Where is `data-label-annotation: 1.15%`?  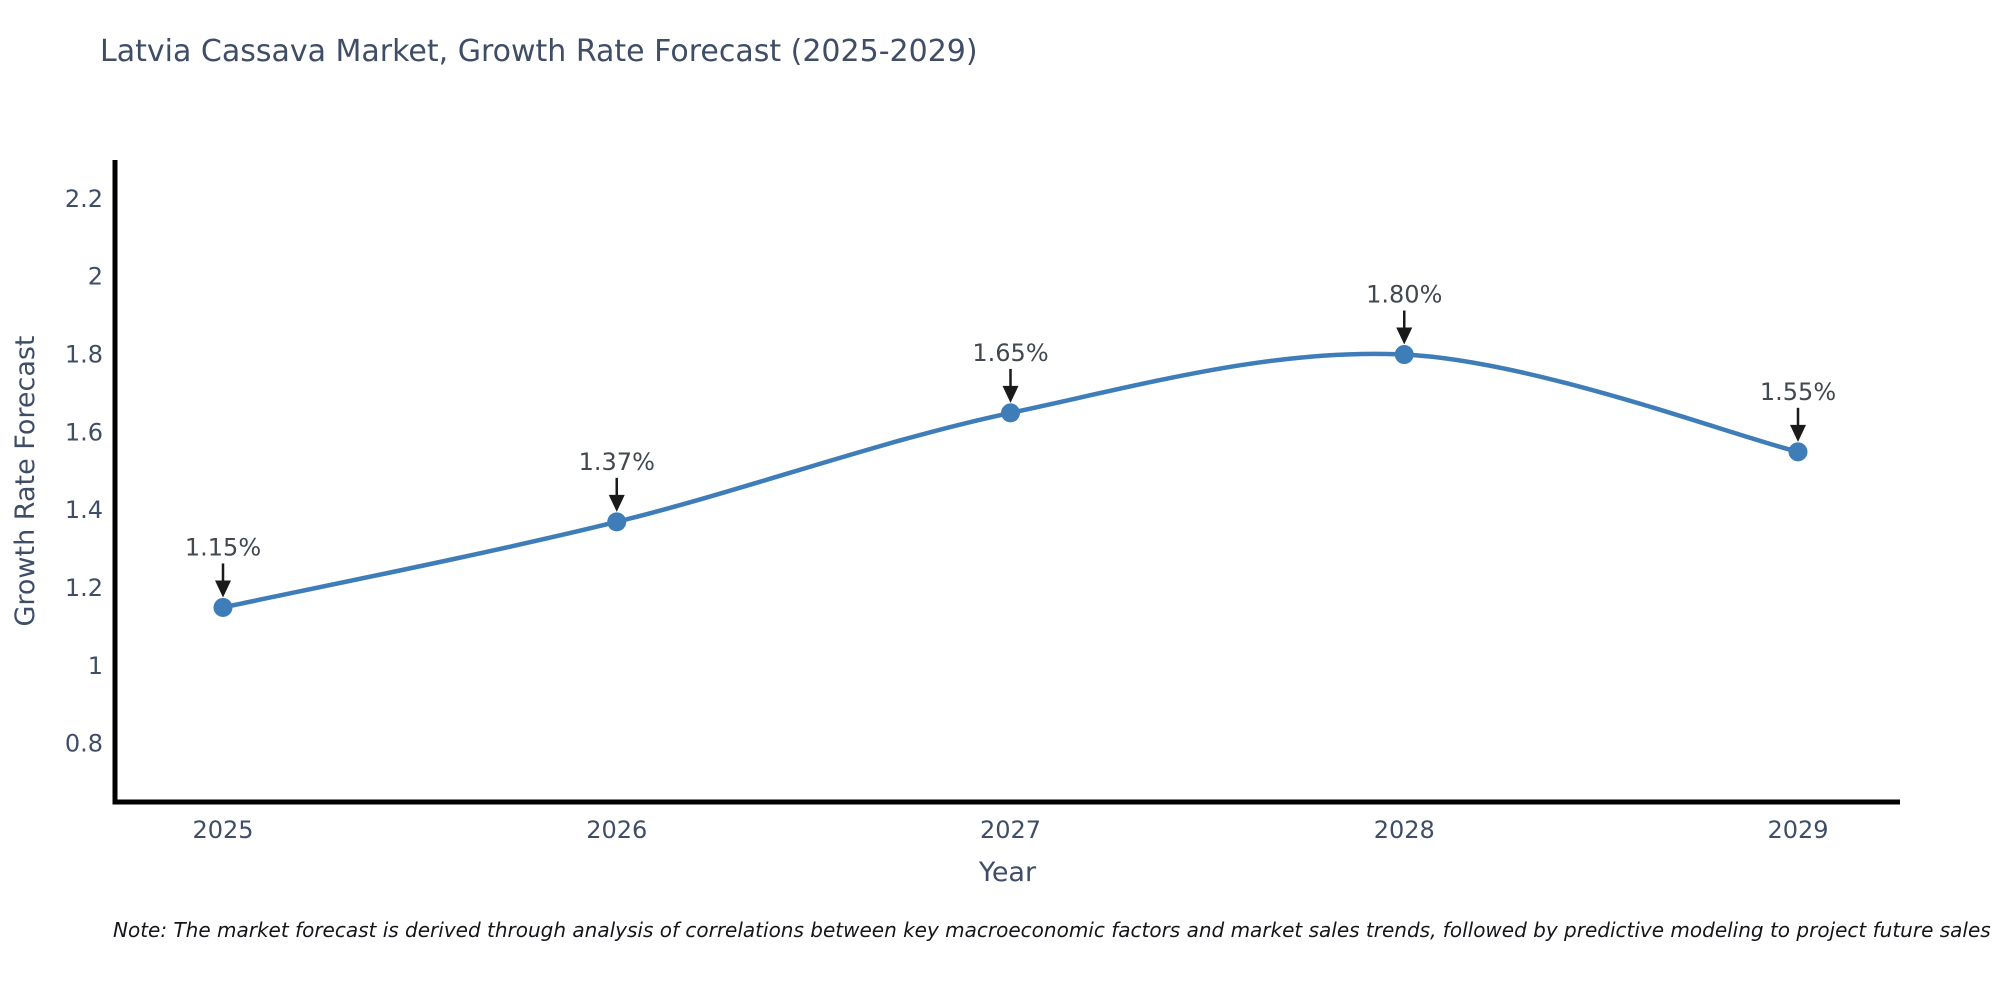 data-label-annotation: 1.15% is located at coordinates (223, 547).